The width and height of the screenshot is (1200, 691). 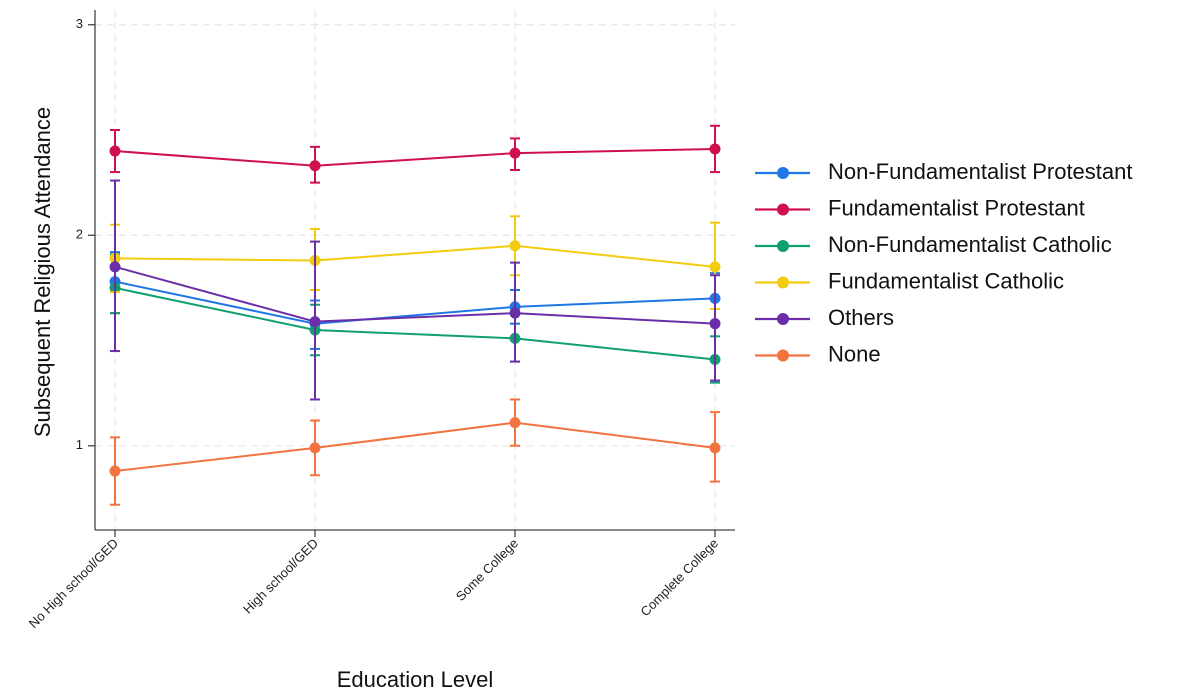 I want to click on x-tick-label: Some College, so click(x=487, y=570).